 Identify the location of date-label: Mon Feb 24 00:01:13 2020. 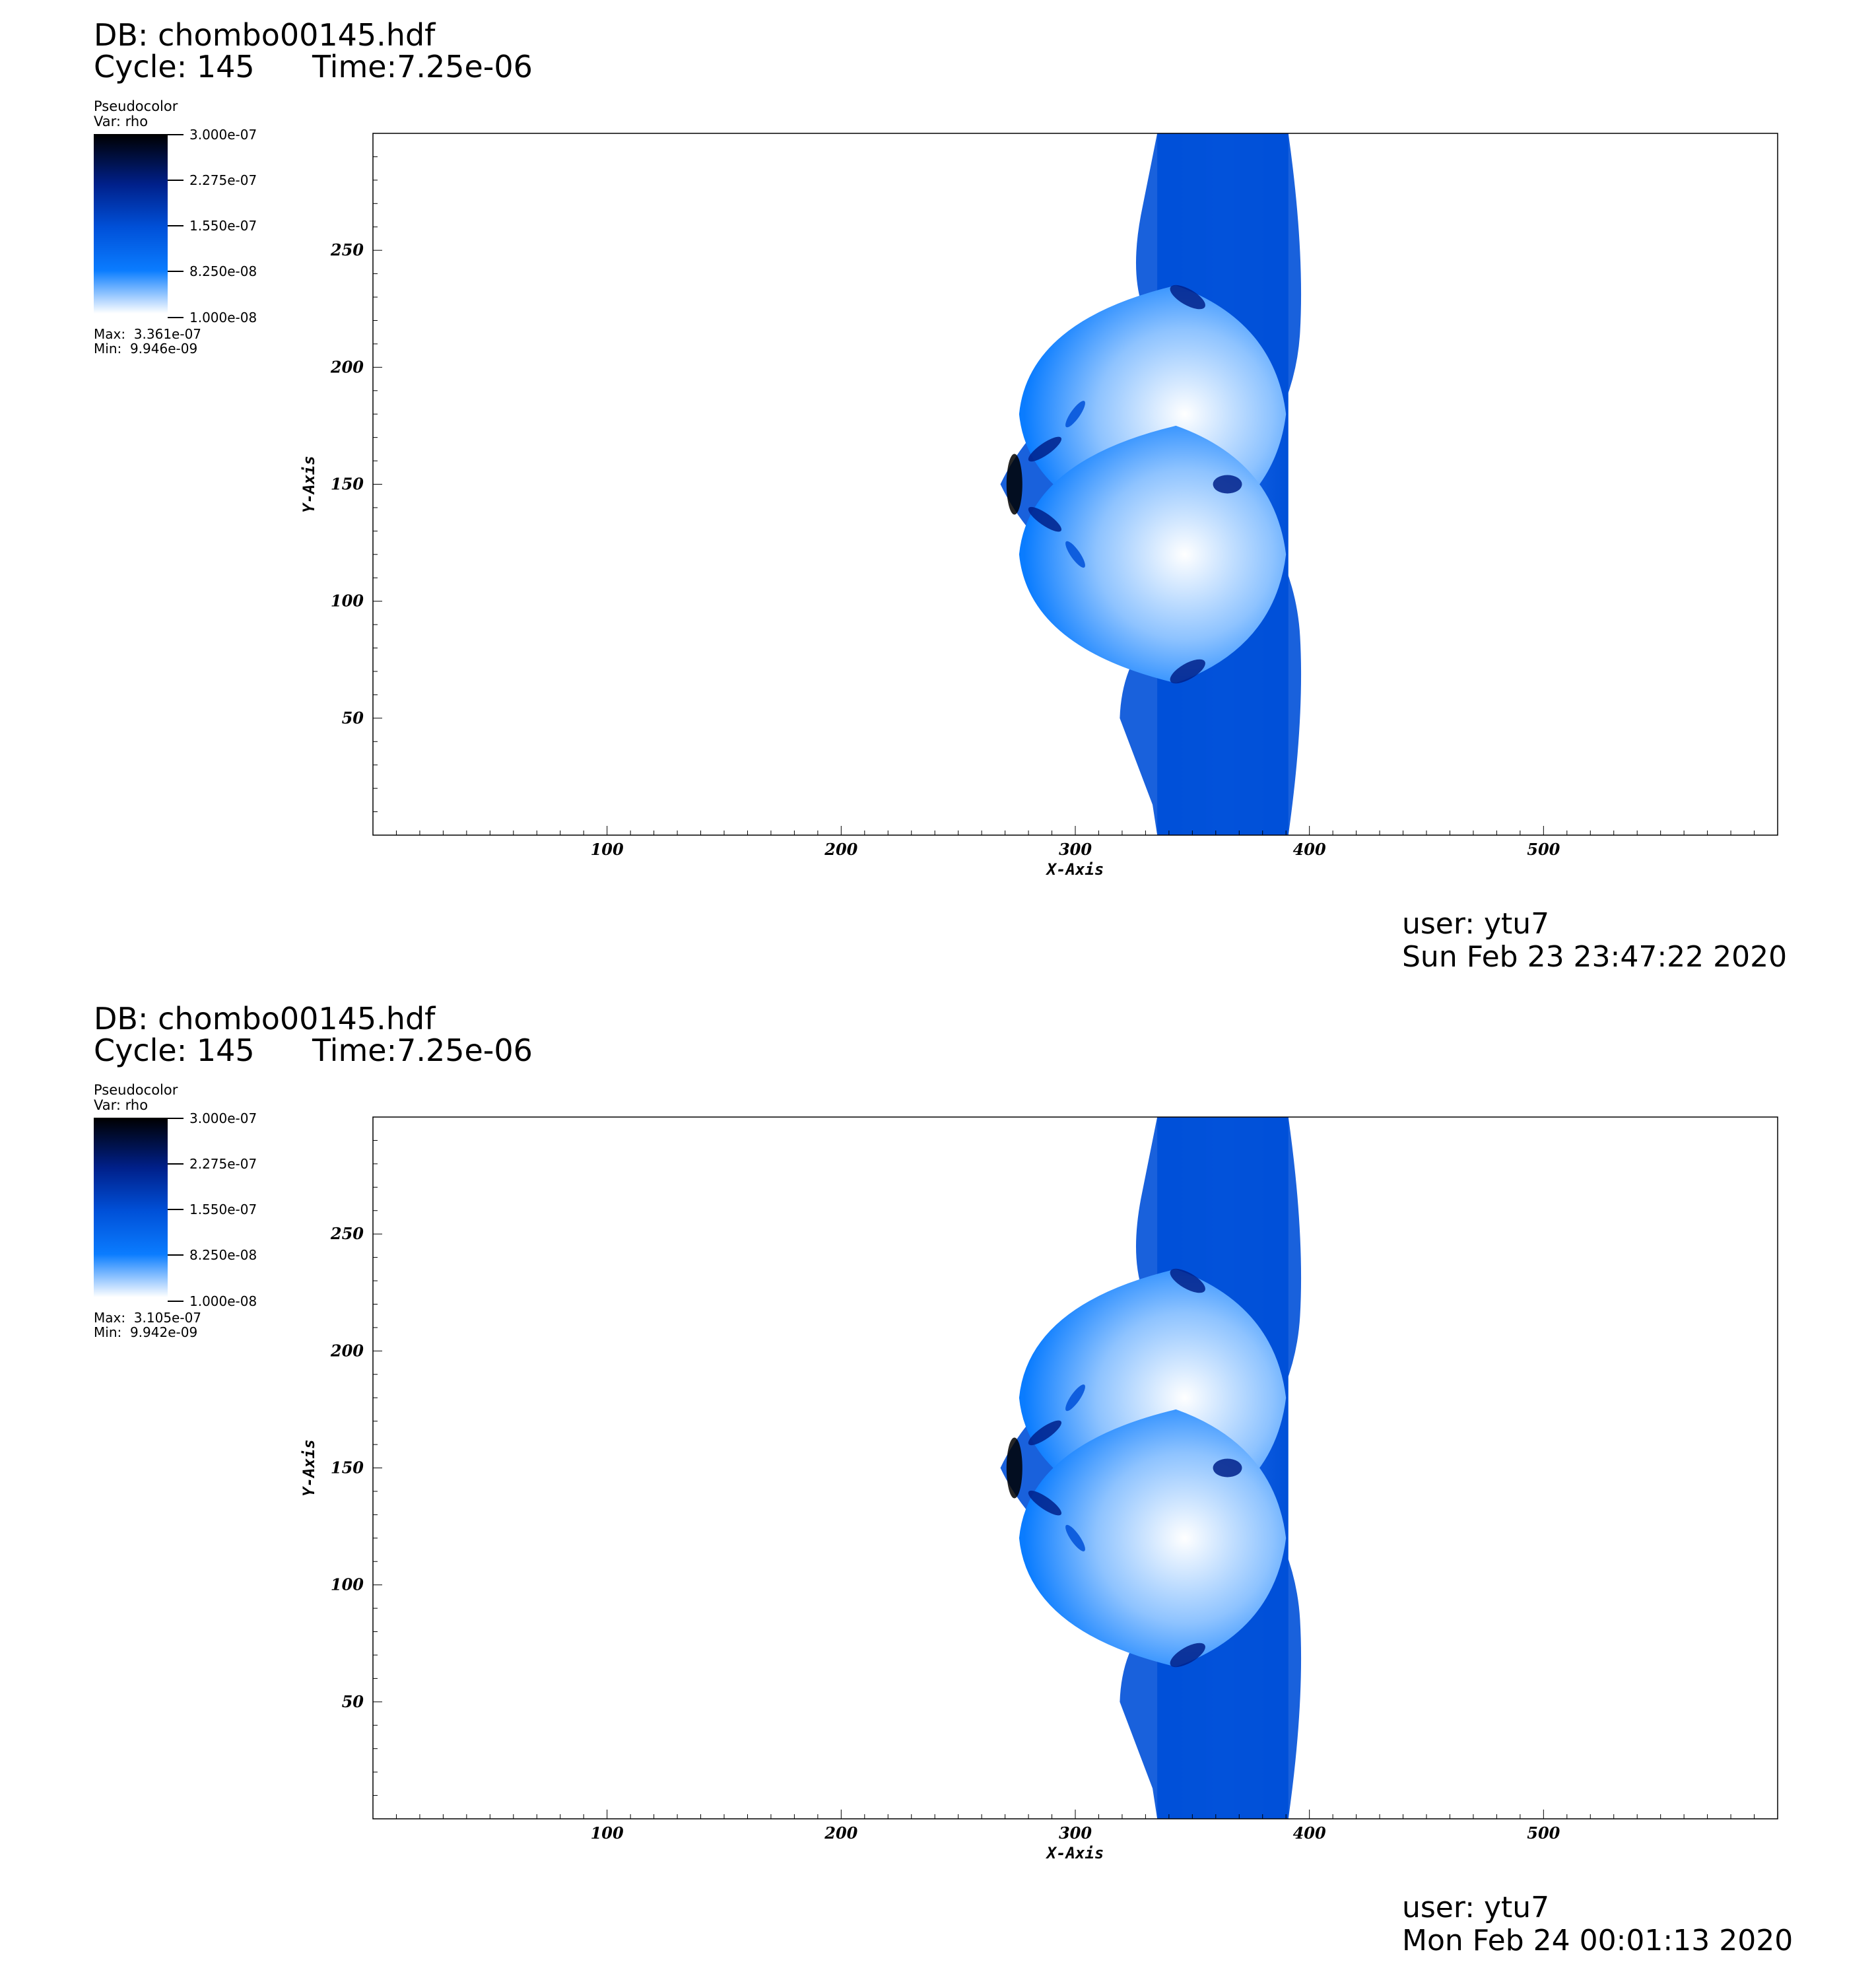
(1597, 1940).